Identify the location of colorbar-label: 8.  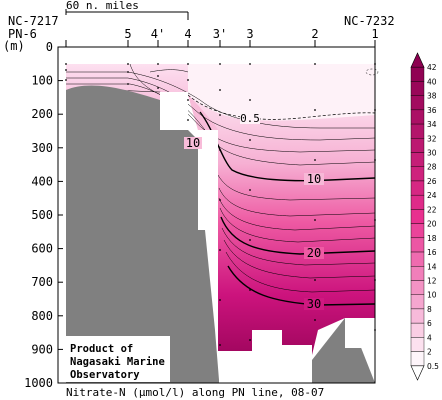
(429, 309).